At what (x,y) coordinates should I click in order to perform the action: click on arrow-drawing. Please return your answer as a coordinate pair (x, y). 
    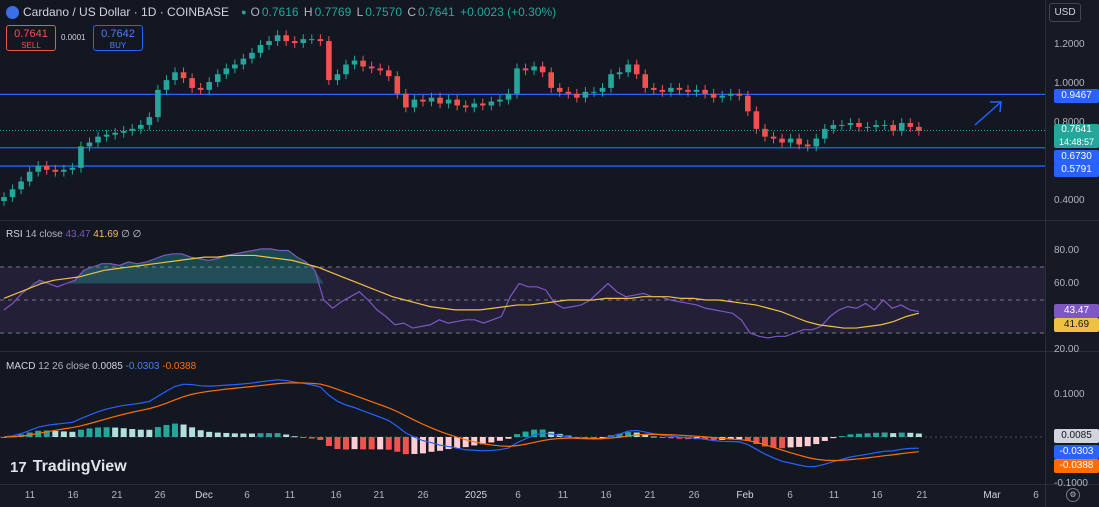
    Looking at the image, I should click on (988, 113).